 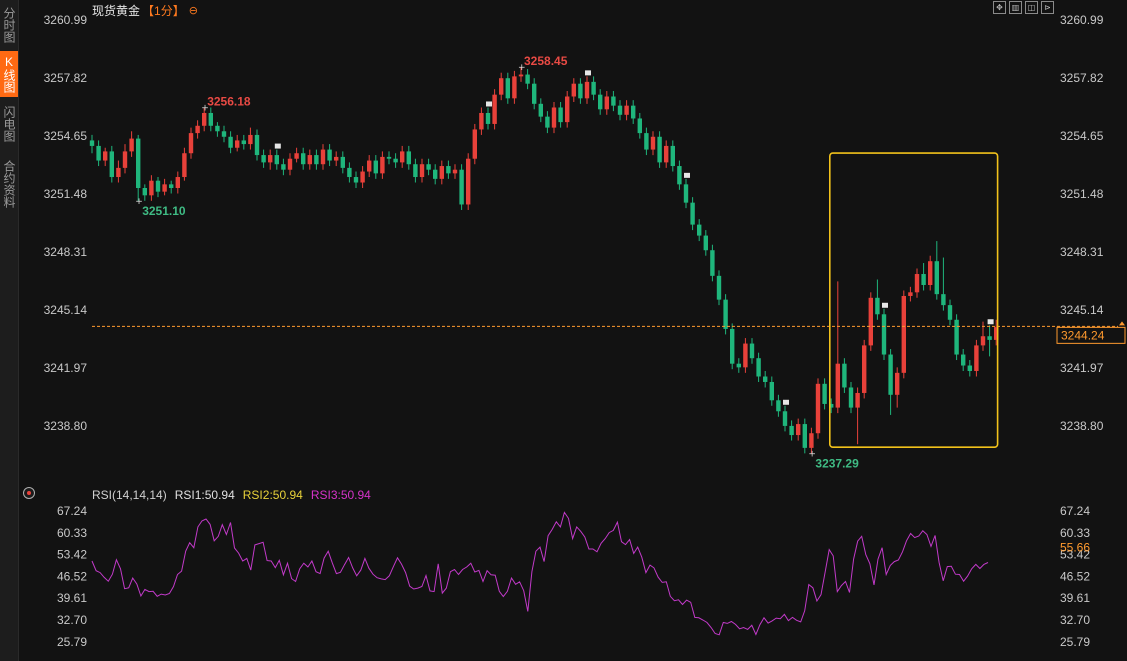 What do you see at coordinates (1075, 533) in the screenshot?
I see `rsi-axis-right-tick: 60.33` at bounding box center [1075, 533].